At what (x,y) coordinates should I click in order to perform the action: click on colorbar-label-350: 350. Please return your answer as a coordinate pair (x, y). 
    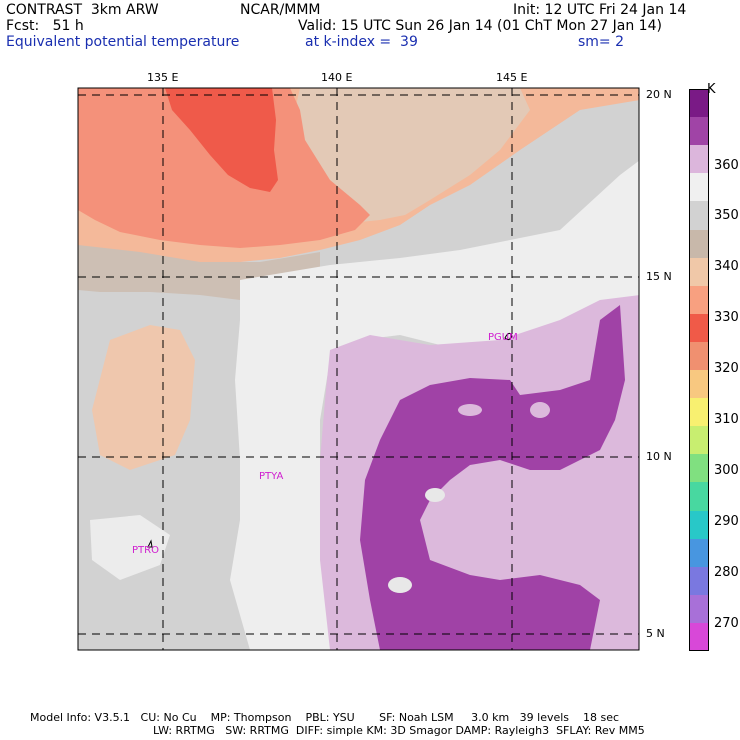
    Looking at the image, I should click on (726, 215).